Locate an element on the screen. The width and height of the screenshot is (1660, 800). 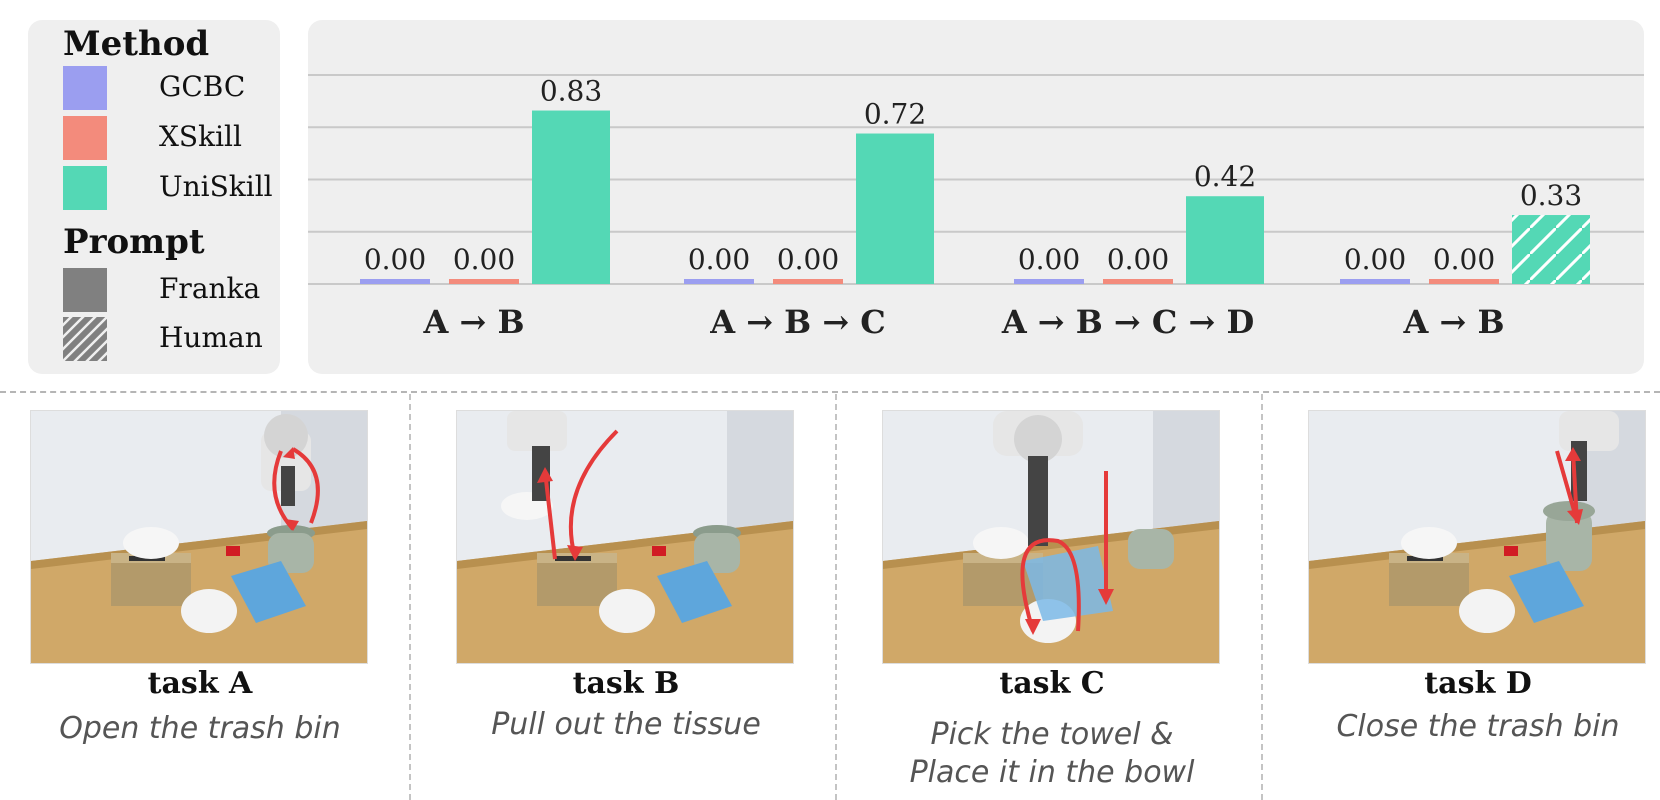
value-label: 0.83 is located at coordinates (571, 91).